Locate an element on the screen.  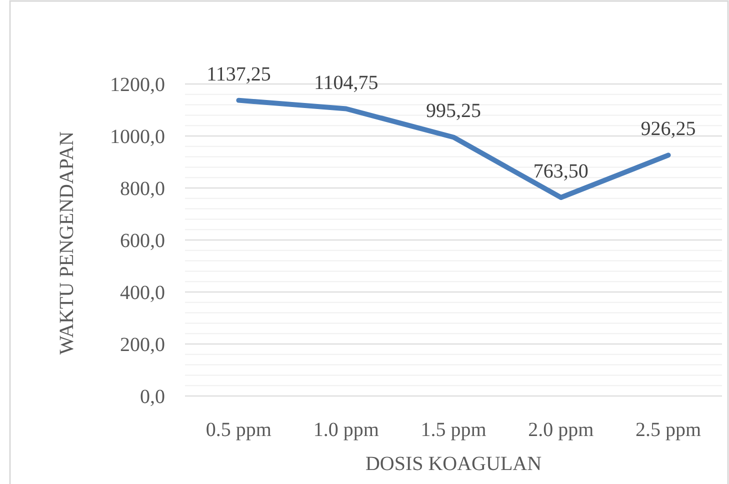
x-tick-label: 1.0 ppm is located at coordinates (346, 430).